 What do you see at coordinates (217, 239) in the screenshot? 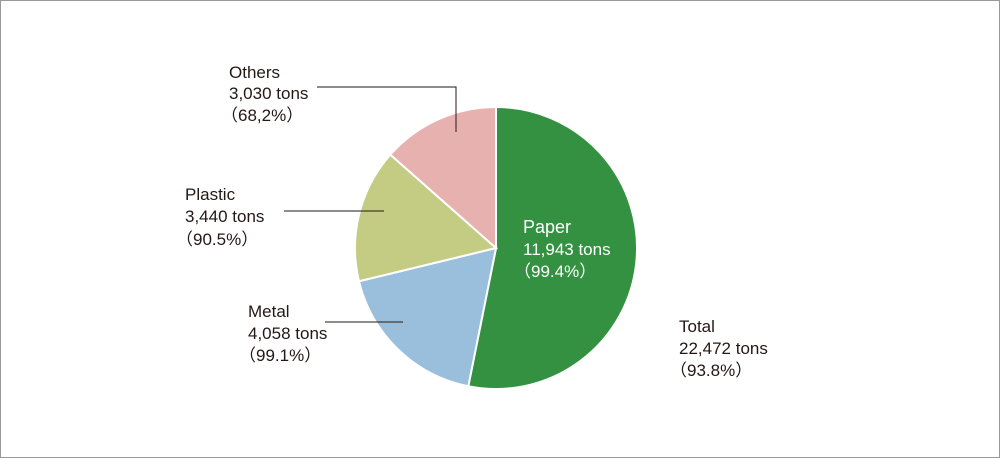
I see `plastic-rate: （90.5%）` at bounding box center [217, 239].